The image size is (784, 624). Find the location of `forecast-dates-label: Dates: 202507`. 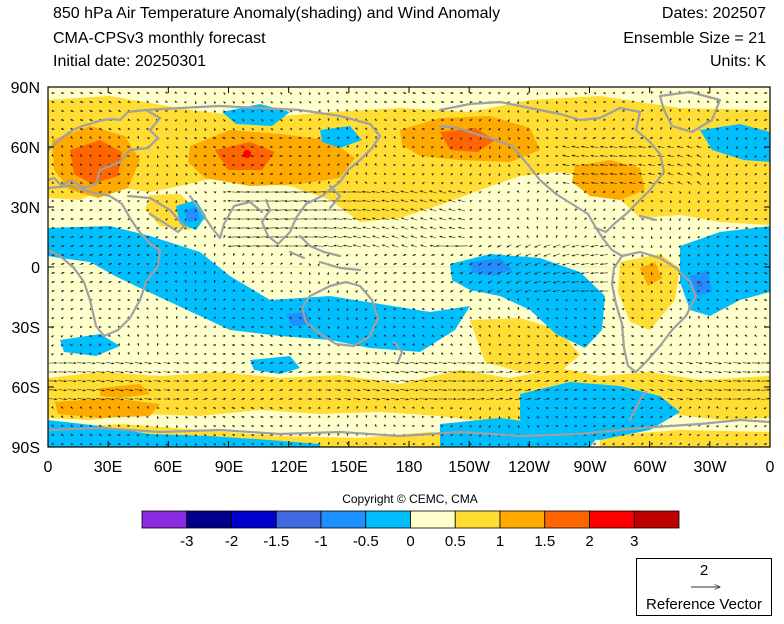

forecast-dates-label: Dates: 202507 is located at coordinates (713, 13).